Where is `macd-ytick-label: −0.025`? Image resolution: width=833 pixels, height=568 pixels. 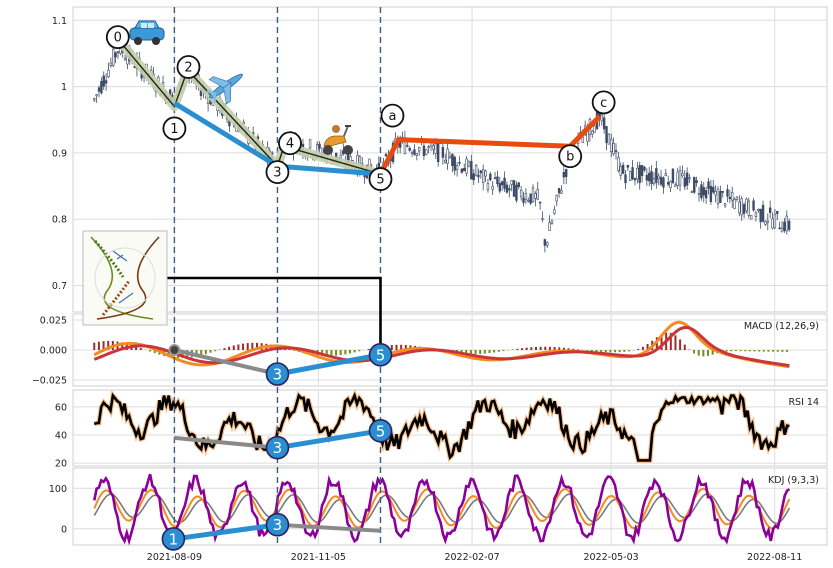 macd-ytick-label: −0.025 is located at coordinates (49, 381).